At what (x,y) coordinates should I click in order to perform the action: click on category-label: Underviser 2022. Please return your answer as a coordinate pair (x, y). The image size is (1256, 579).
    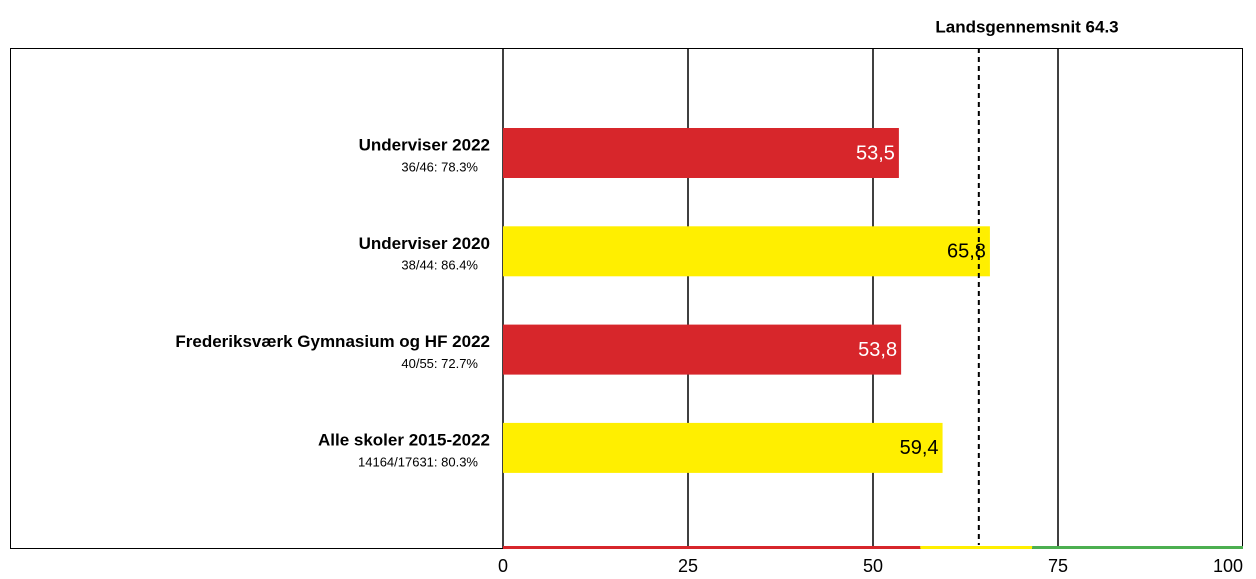
    Looking at the image, I should click on (424, 144).